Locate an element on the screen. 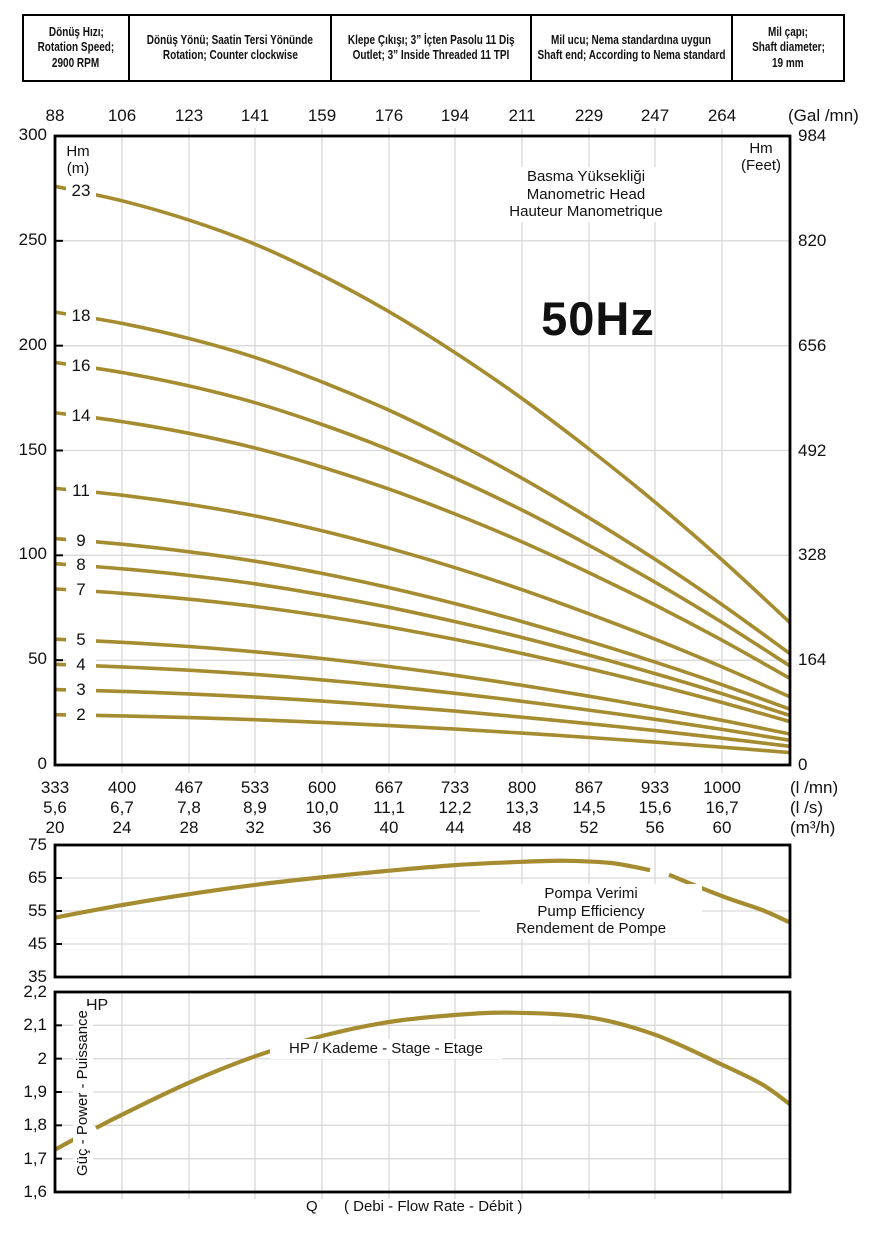 This screenshot has height=1238, width=870. x-tick-top: 141 is located at coordinates (255, 115).